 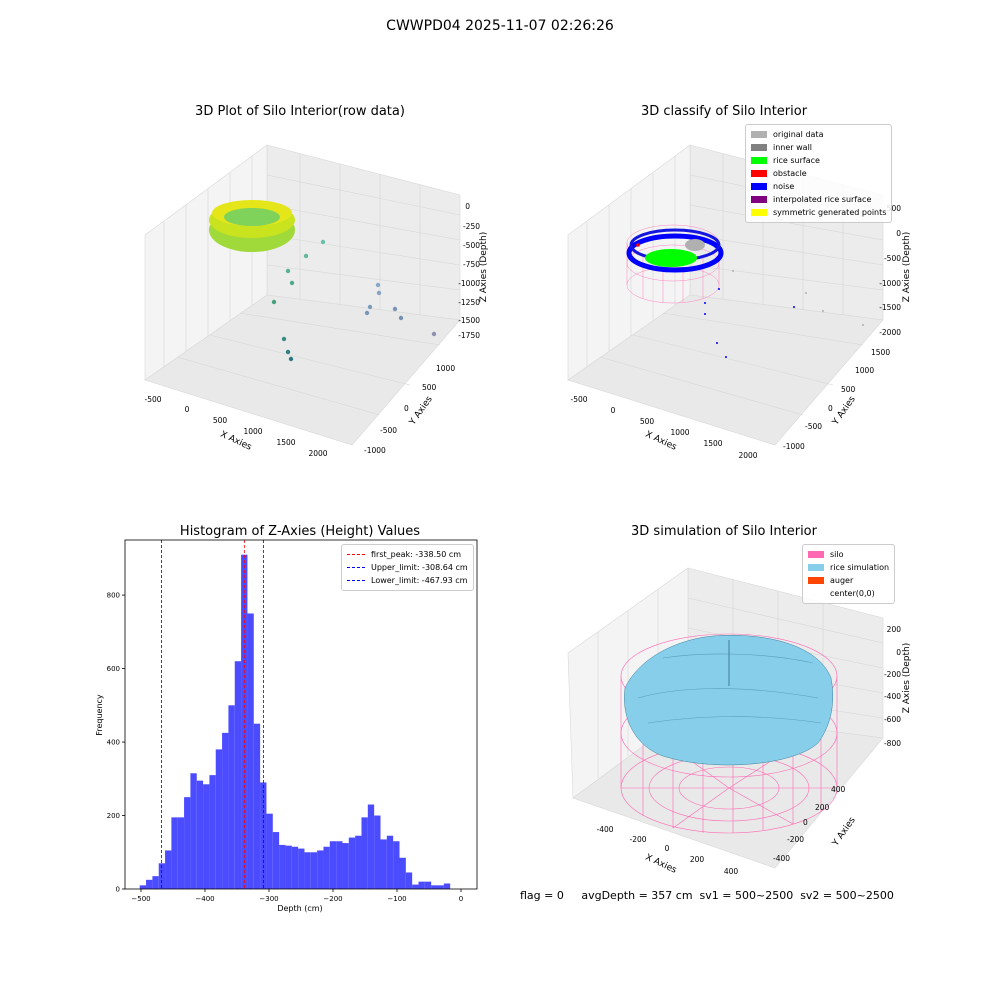 What do you see at coordinates (781, 858) in the screenshot?
I see `y-tick: -400` at bounding box center [781, 858].